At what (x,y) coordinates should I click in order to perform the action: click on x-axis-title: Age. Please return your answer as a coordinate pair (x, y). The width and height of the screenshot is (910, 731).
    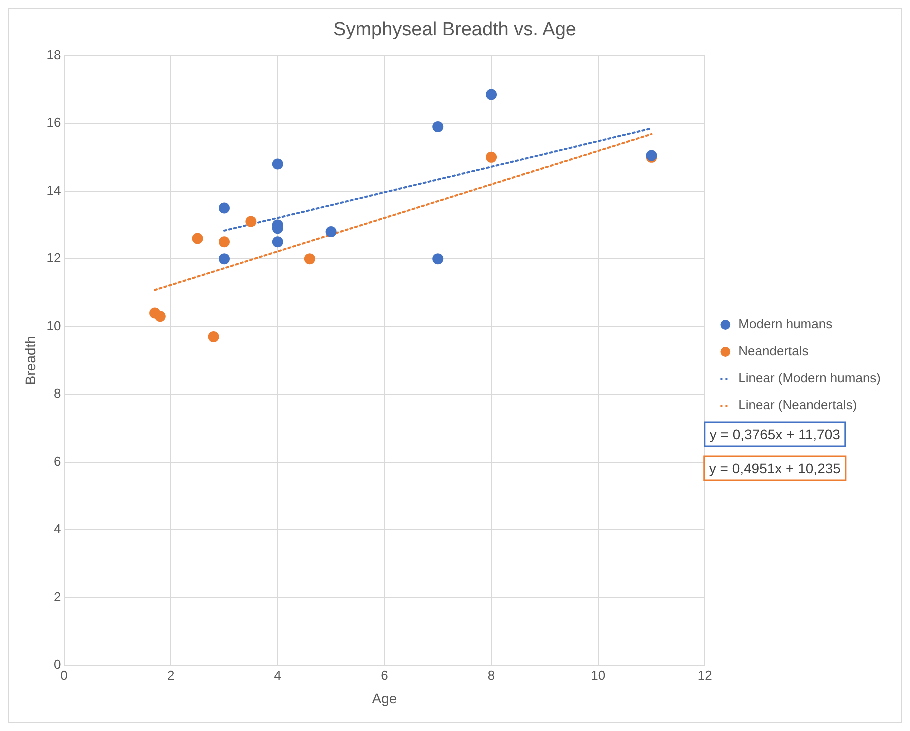
    Looking at the image, I should click on (385, 698).